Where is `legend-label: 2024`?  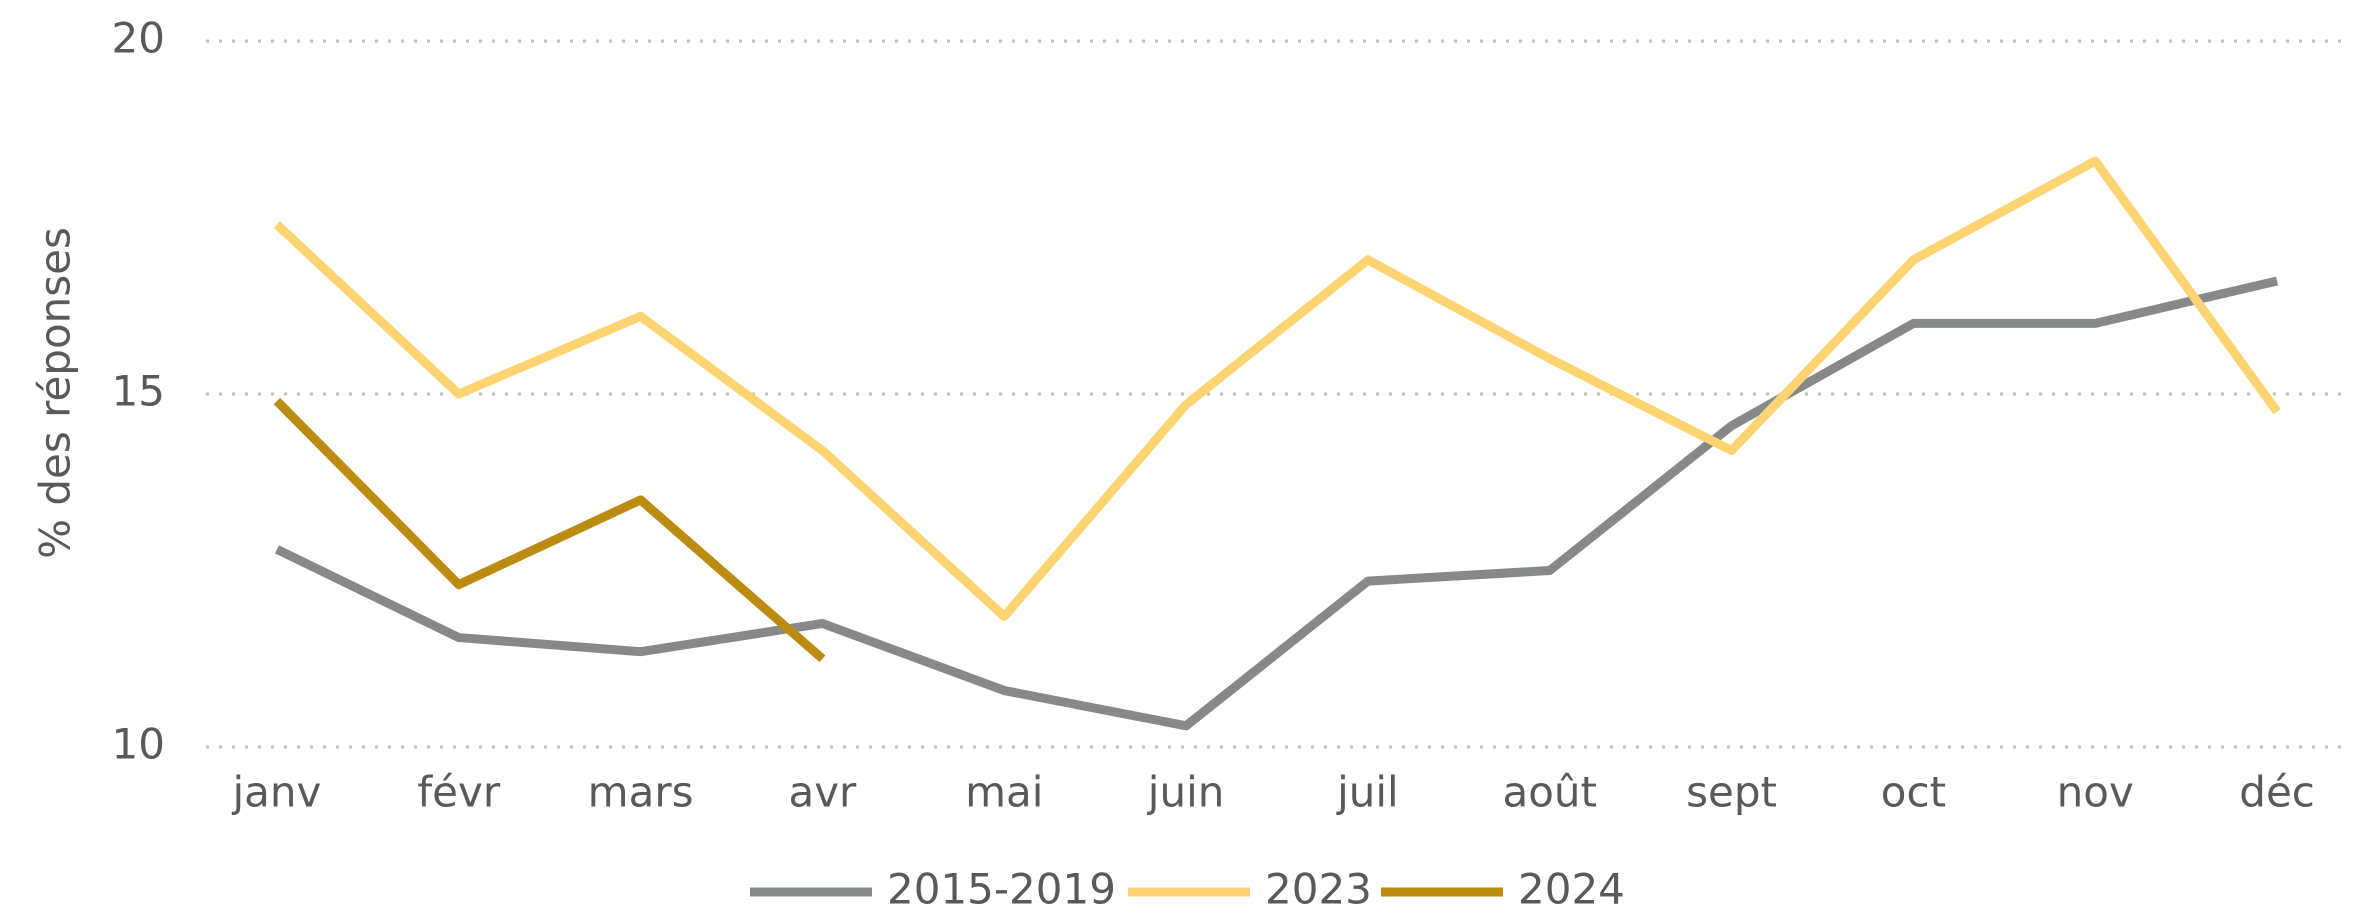
legend-label: 2024 is located at coordinates (1571, 888).